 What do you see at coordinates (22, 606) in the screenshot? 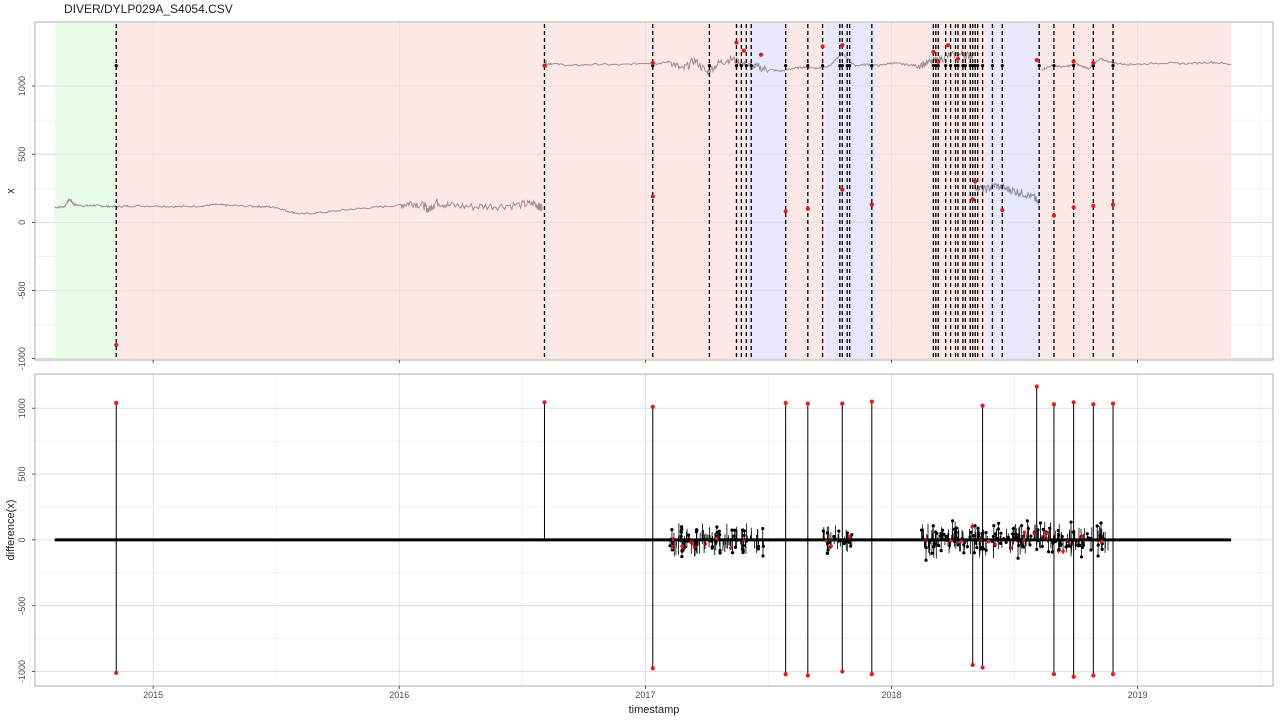
I see `bottom-y-tick-label: -500` at bounding box center [22, 606].